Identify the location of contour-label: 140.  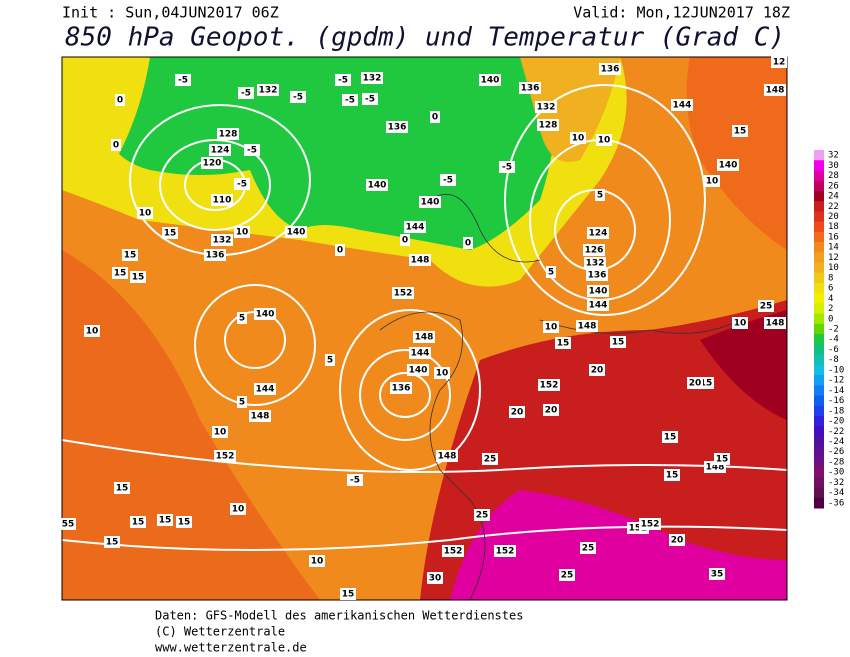
(490, 81).